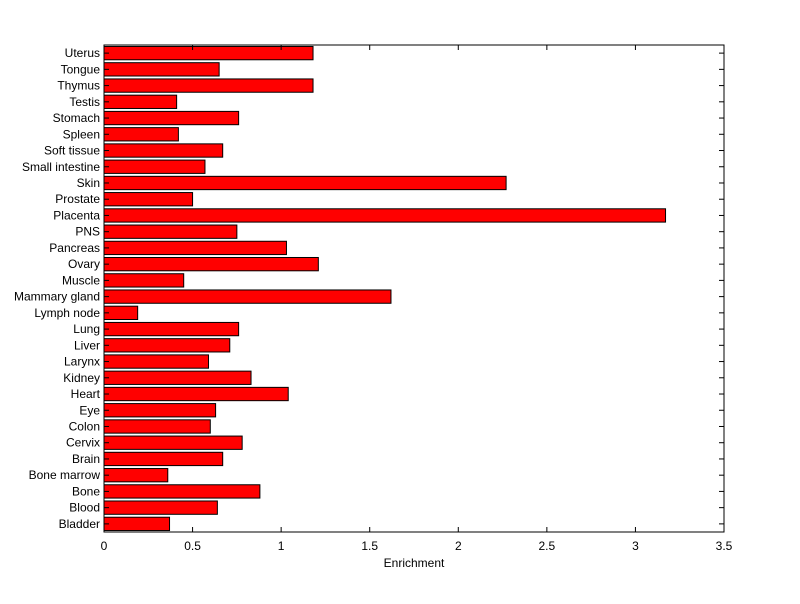 The width and height of the screenshot is (800, 604). I want to click on y-tick-label: Ovary, so click(84, 264).